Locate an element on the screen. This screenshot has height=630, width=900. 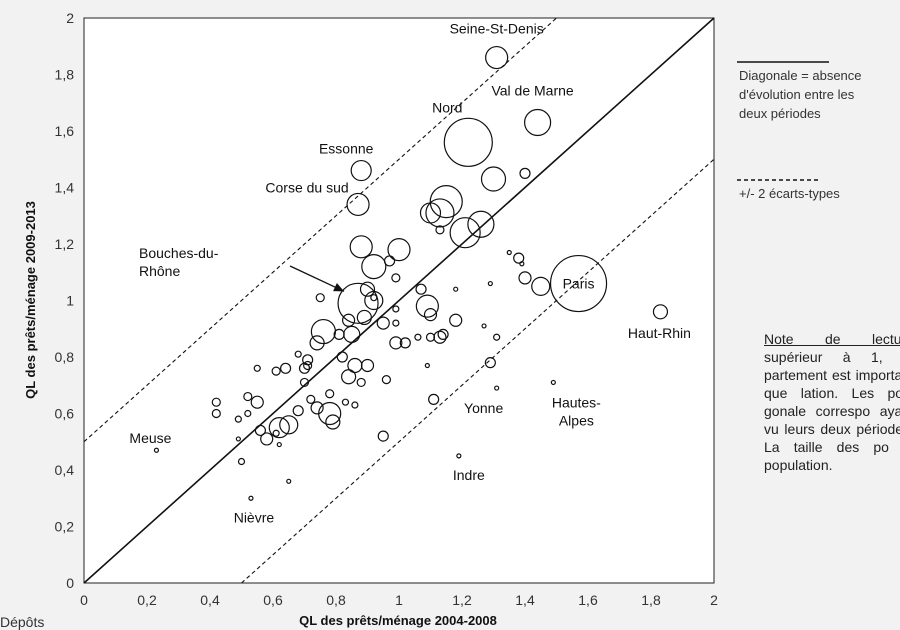
bubble-yonne is located at coordinates (497, 388).